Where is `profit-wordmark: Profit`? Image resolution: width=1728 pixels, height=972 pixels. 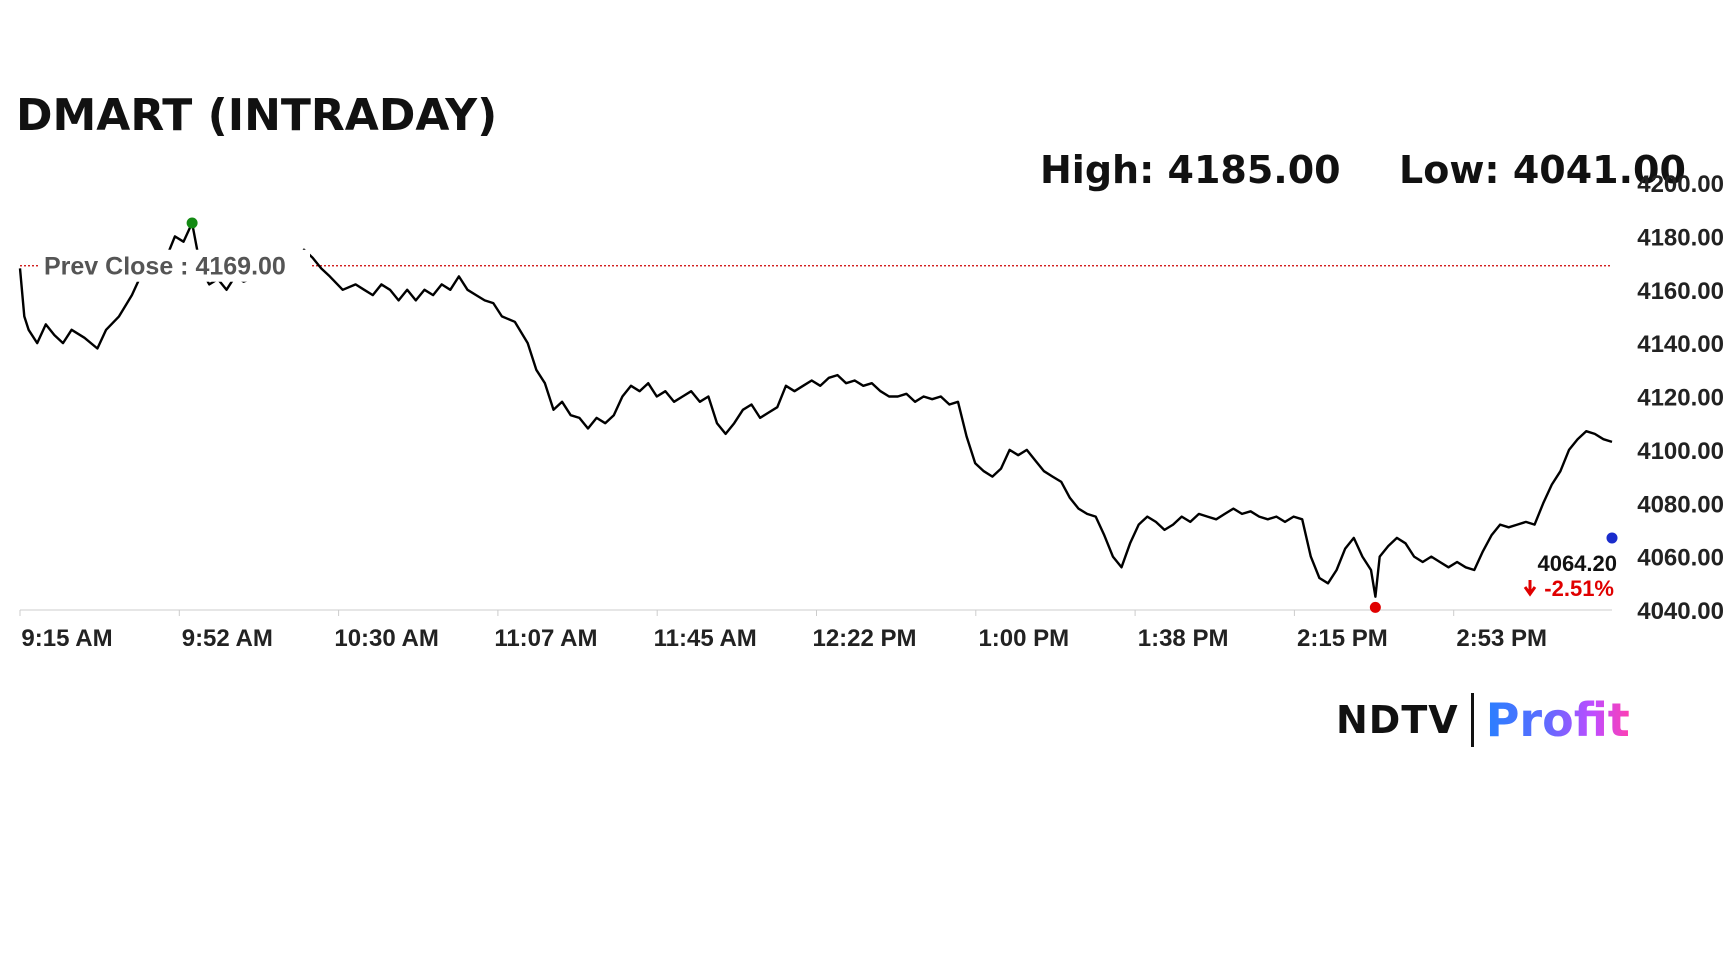
profit-wordmark: Profit is located at coordinates (1557, 720).